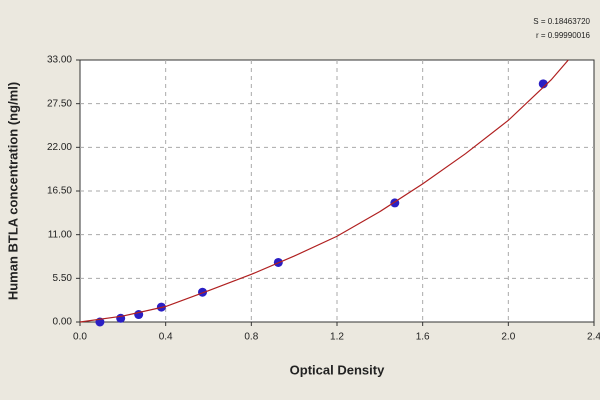 This screenshot has height=400, width=600. What do you see at coordinates (563, 35) in the screenshot?
I see `annotation: r = 0.99990016` at bounding box center [563, 35].